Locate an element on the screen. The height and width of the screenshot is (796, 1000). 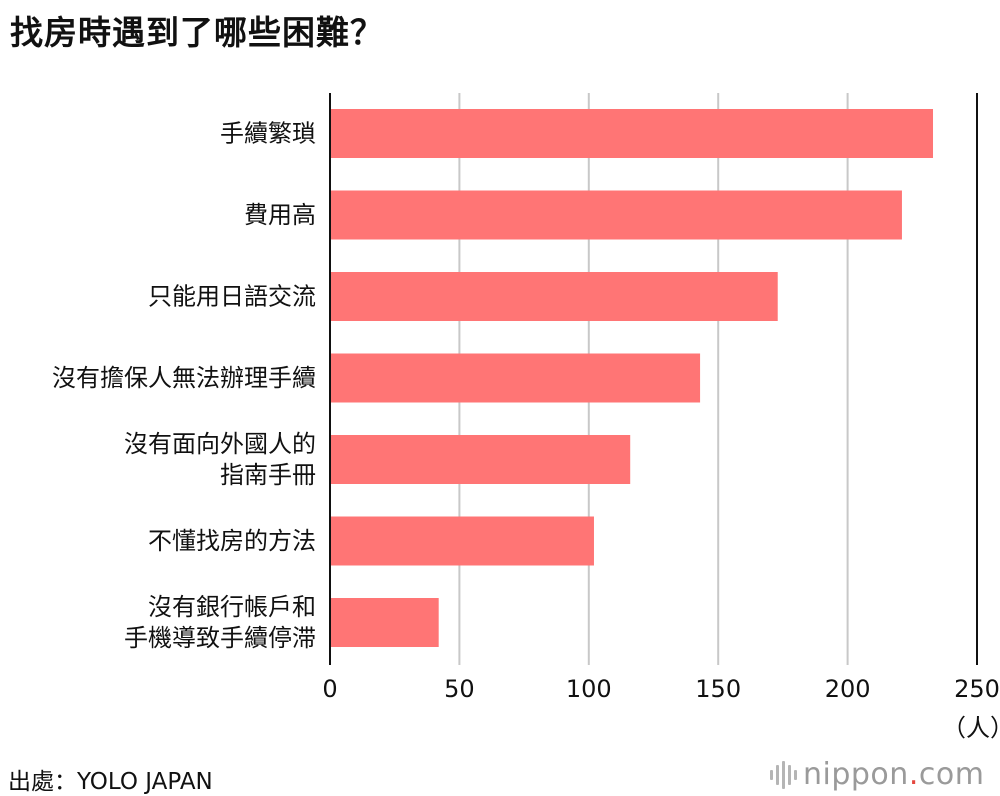
category-label-line: 手機導致手續停滞 is located at coordinates (220, 638).